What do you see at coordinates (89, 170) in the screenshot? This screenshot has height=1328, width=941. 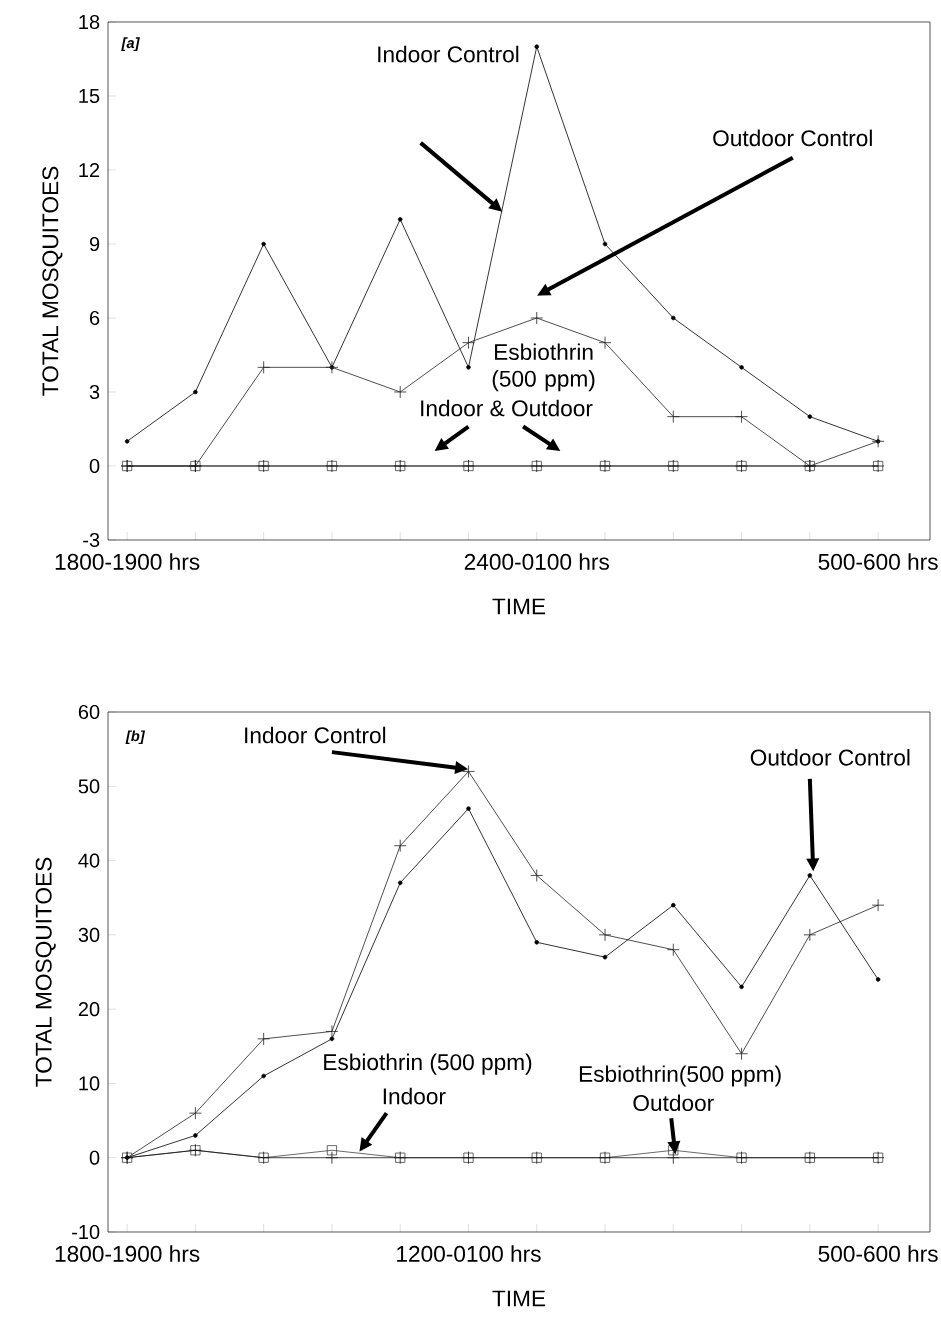 I see `y-tick-label: 12` at bounding box center [89, 170].